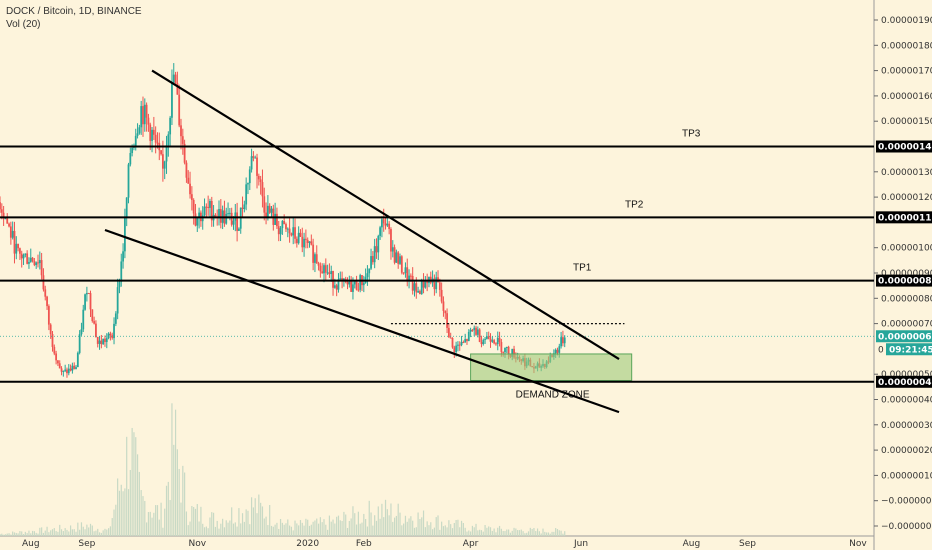 Image resolution: width=932 pixels, height=550 pixels. I want to click on time-tick-label: Sep, so click(86, 544).